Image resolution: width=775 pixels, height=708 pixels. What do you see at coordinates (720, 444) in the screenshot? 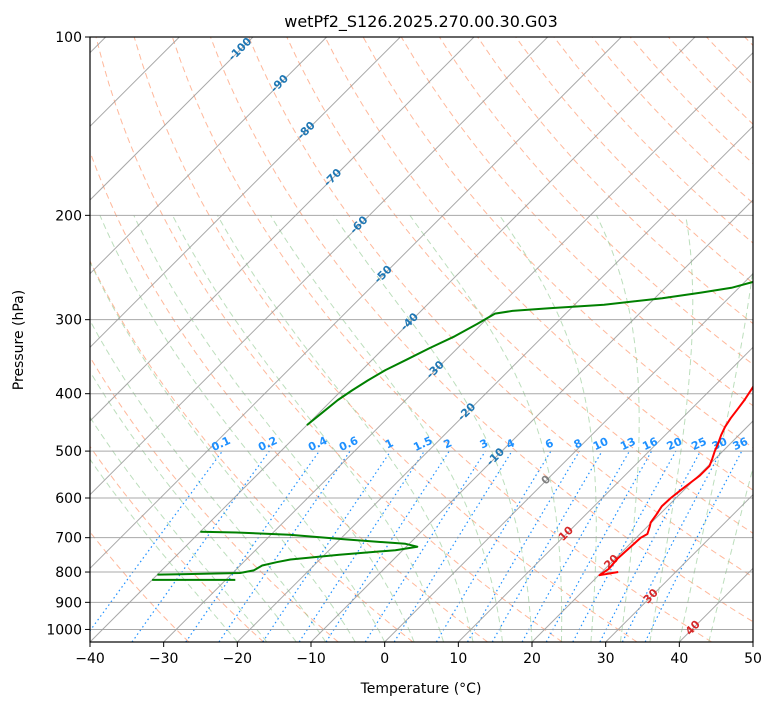
I see `mixing-ratio-label: 30` at bounding box center [720, 444].